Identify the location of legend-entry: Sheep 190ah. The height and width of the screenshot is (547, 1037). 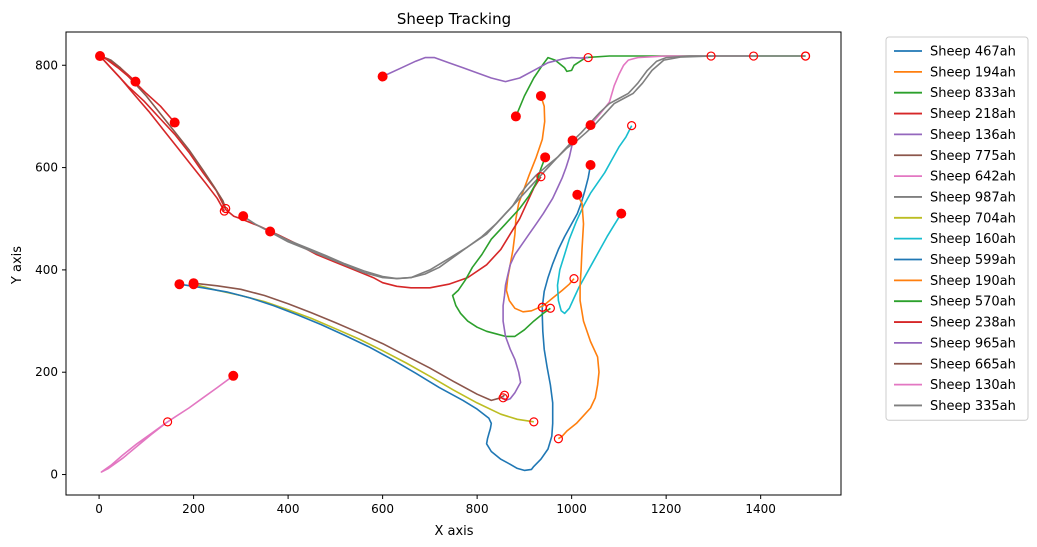
(973, 281).